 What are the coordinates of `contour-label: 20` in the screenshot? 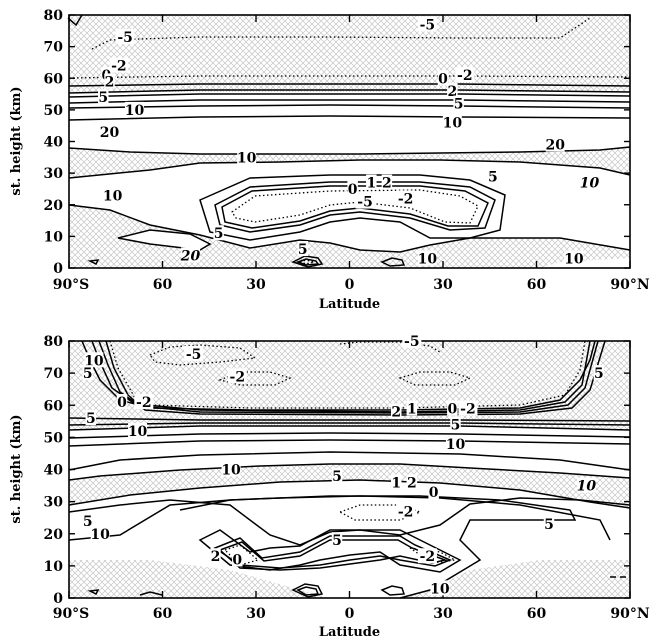 It's located at (110, 133).